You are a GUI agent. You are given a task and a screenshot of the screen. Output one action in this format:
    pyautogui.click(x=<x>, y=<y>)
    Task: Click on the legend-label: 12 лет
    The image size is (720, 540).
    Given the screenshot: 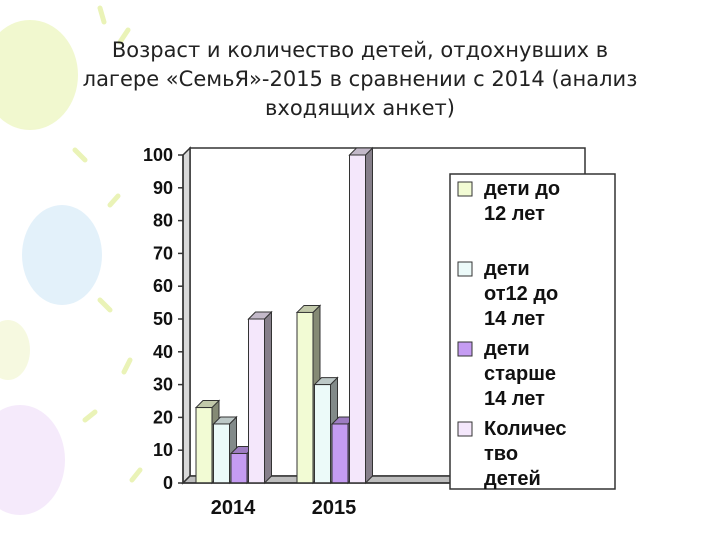 What is the action you would take?
    pyautogui.click(x=514, y=214)
    